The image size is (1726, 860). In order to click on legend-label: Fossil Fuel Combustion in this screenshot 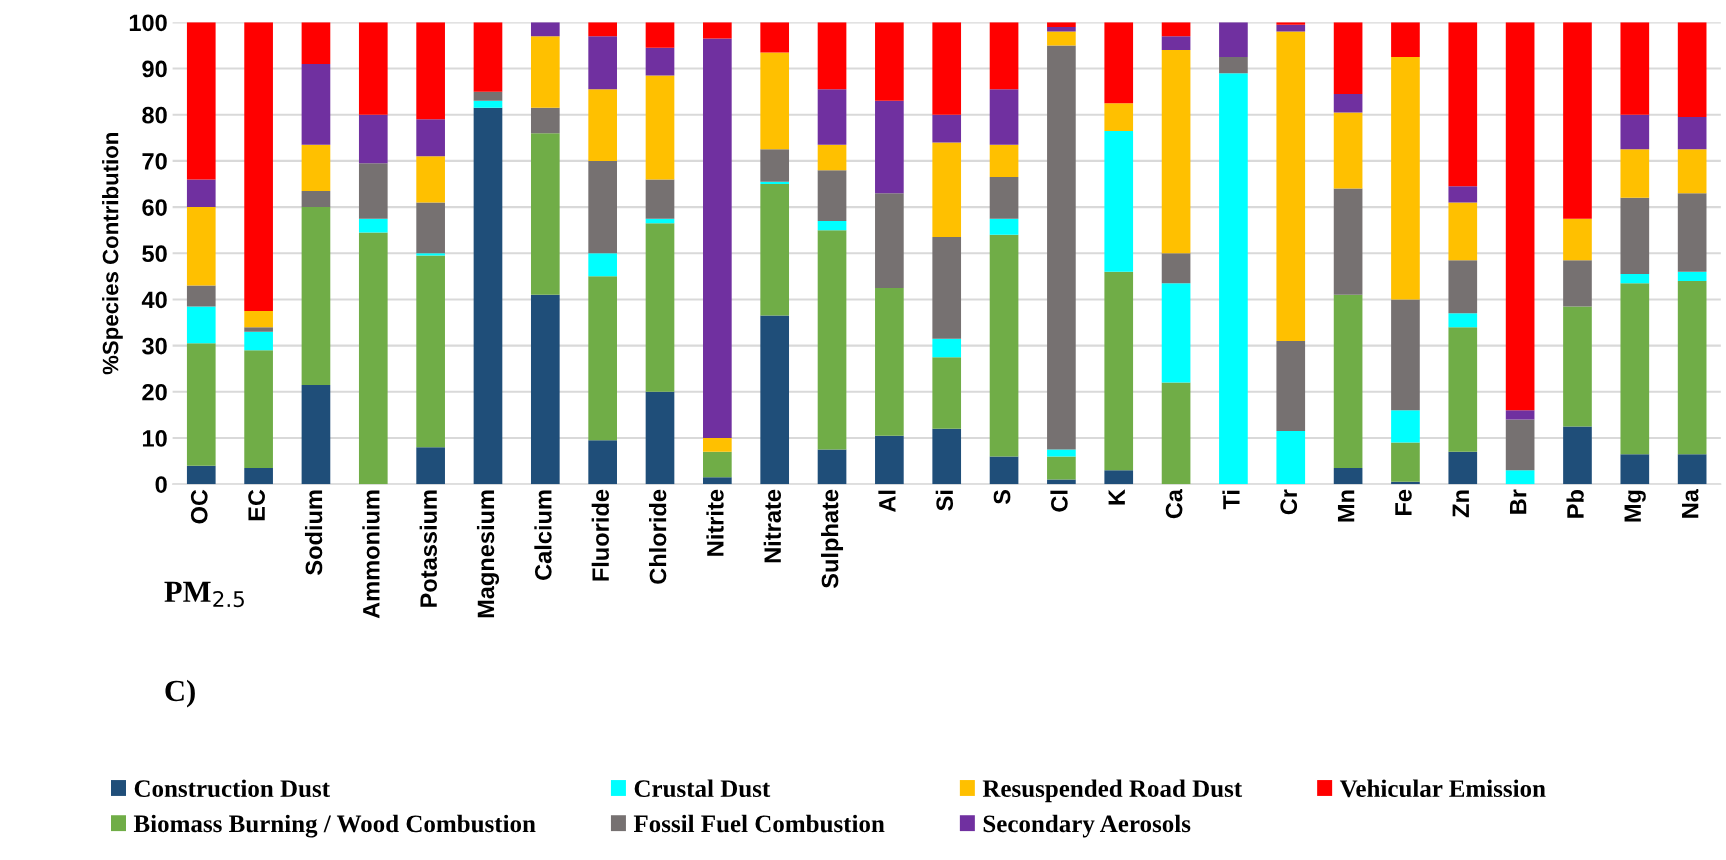, I will do `click(759, 823)`.